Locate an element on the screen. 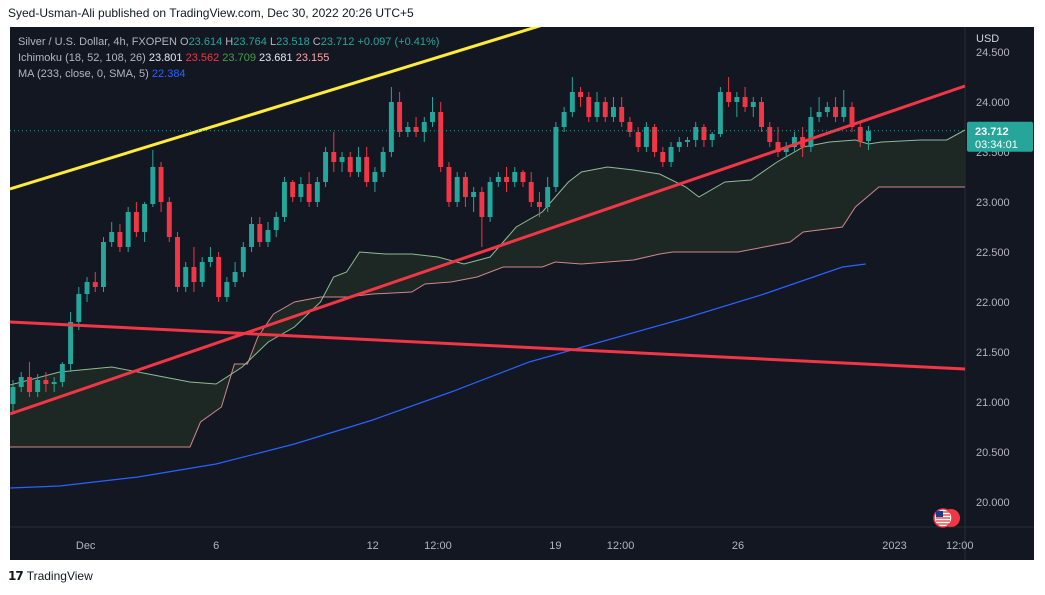 The width and height of the screenshot is (1045, 595). legend-symbol: Silver / U.S. Dollar, 4h, FXOPEN is located at coordinates (97, 42).